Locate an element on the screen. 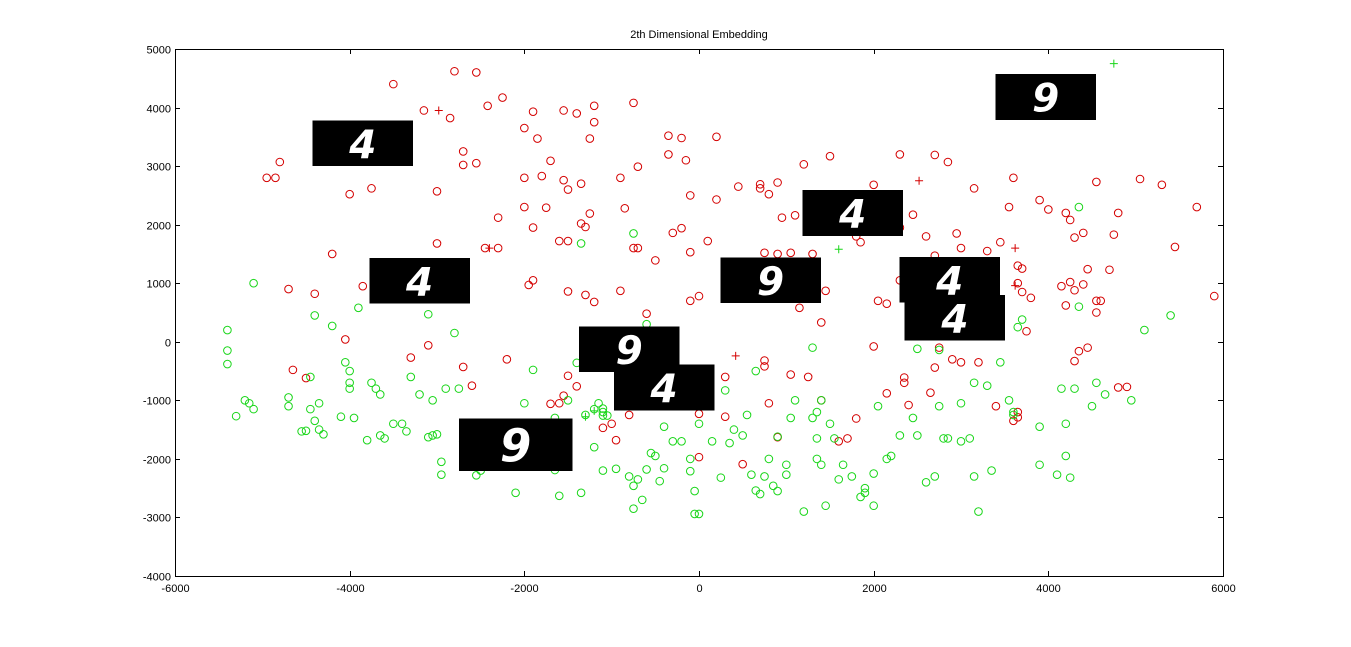 The image size is (1351, 647). x-tick-label: -6000 is located at coordinates (175, 589).